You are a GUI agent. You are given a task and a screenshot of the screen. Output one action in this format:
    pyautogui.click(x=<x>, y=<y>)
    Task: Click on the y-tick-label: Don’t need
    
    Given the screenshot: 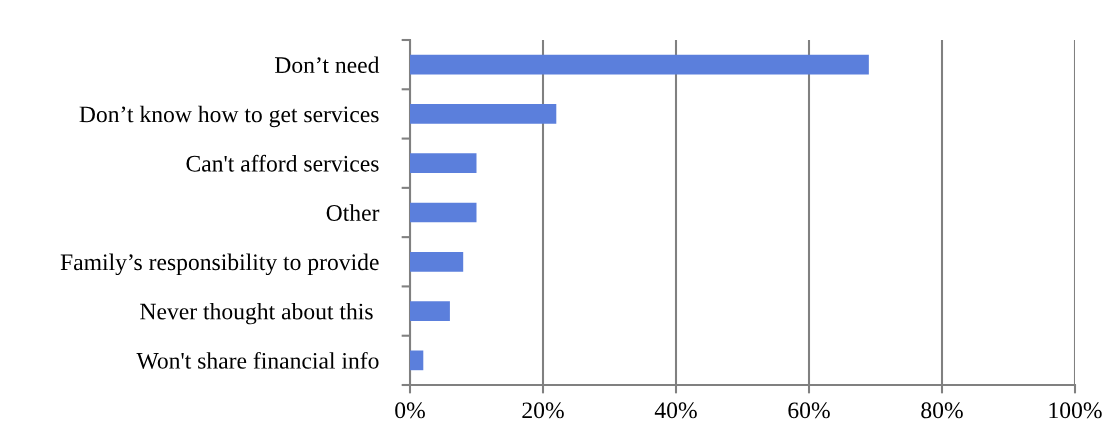 What is the action you would take?
    pyautogui.click(x=327, y=65)
    